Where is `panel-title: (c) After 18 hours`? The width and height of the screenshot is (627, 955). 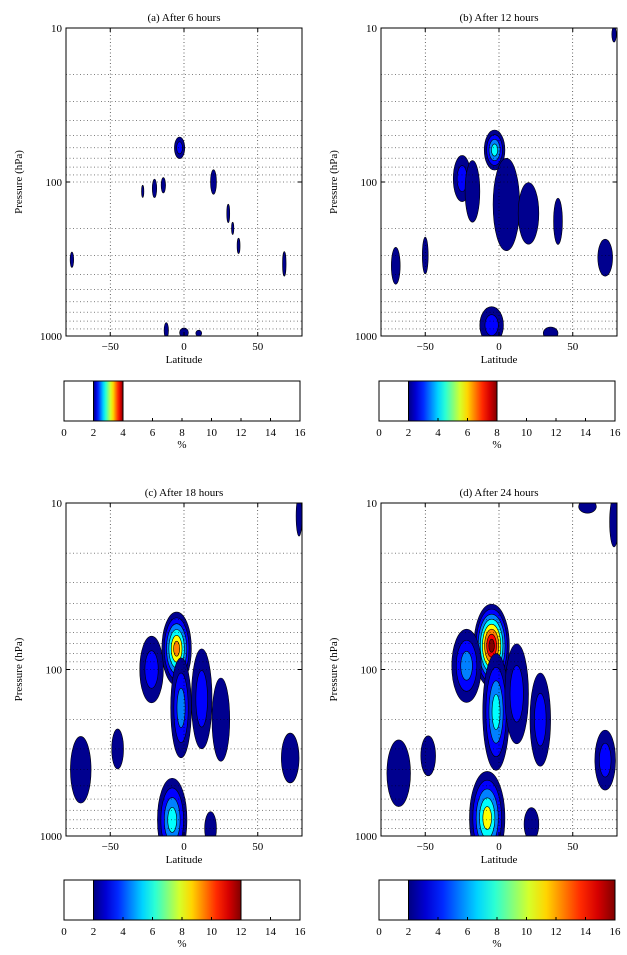
panel-title: (c) After 18 hours is located at coordinates (184, 493).